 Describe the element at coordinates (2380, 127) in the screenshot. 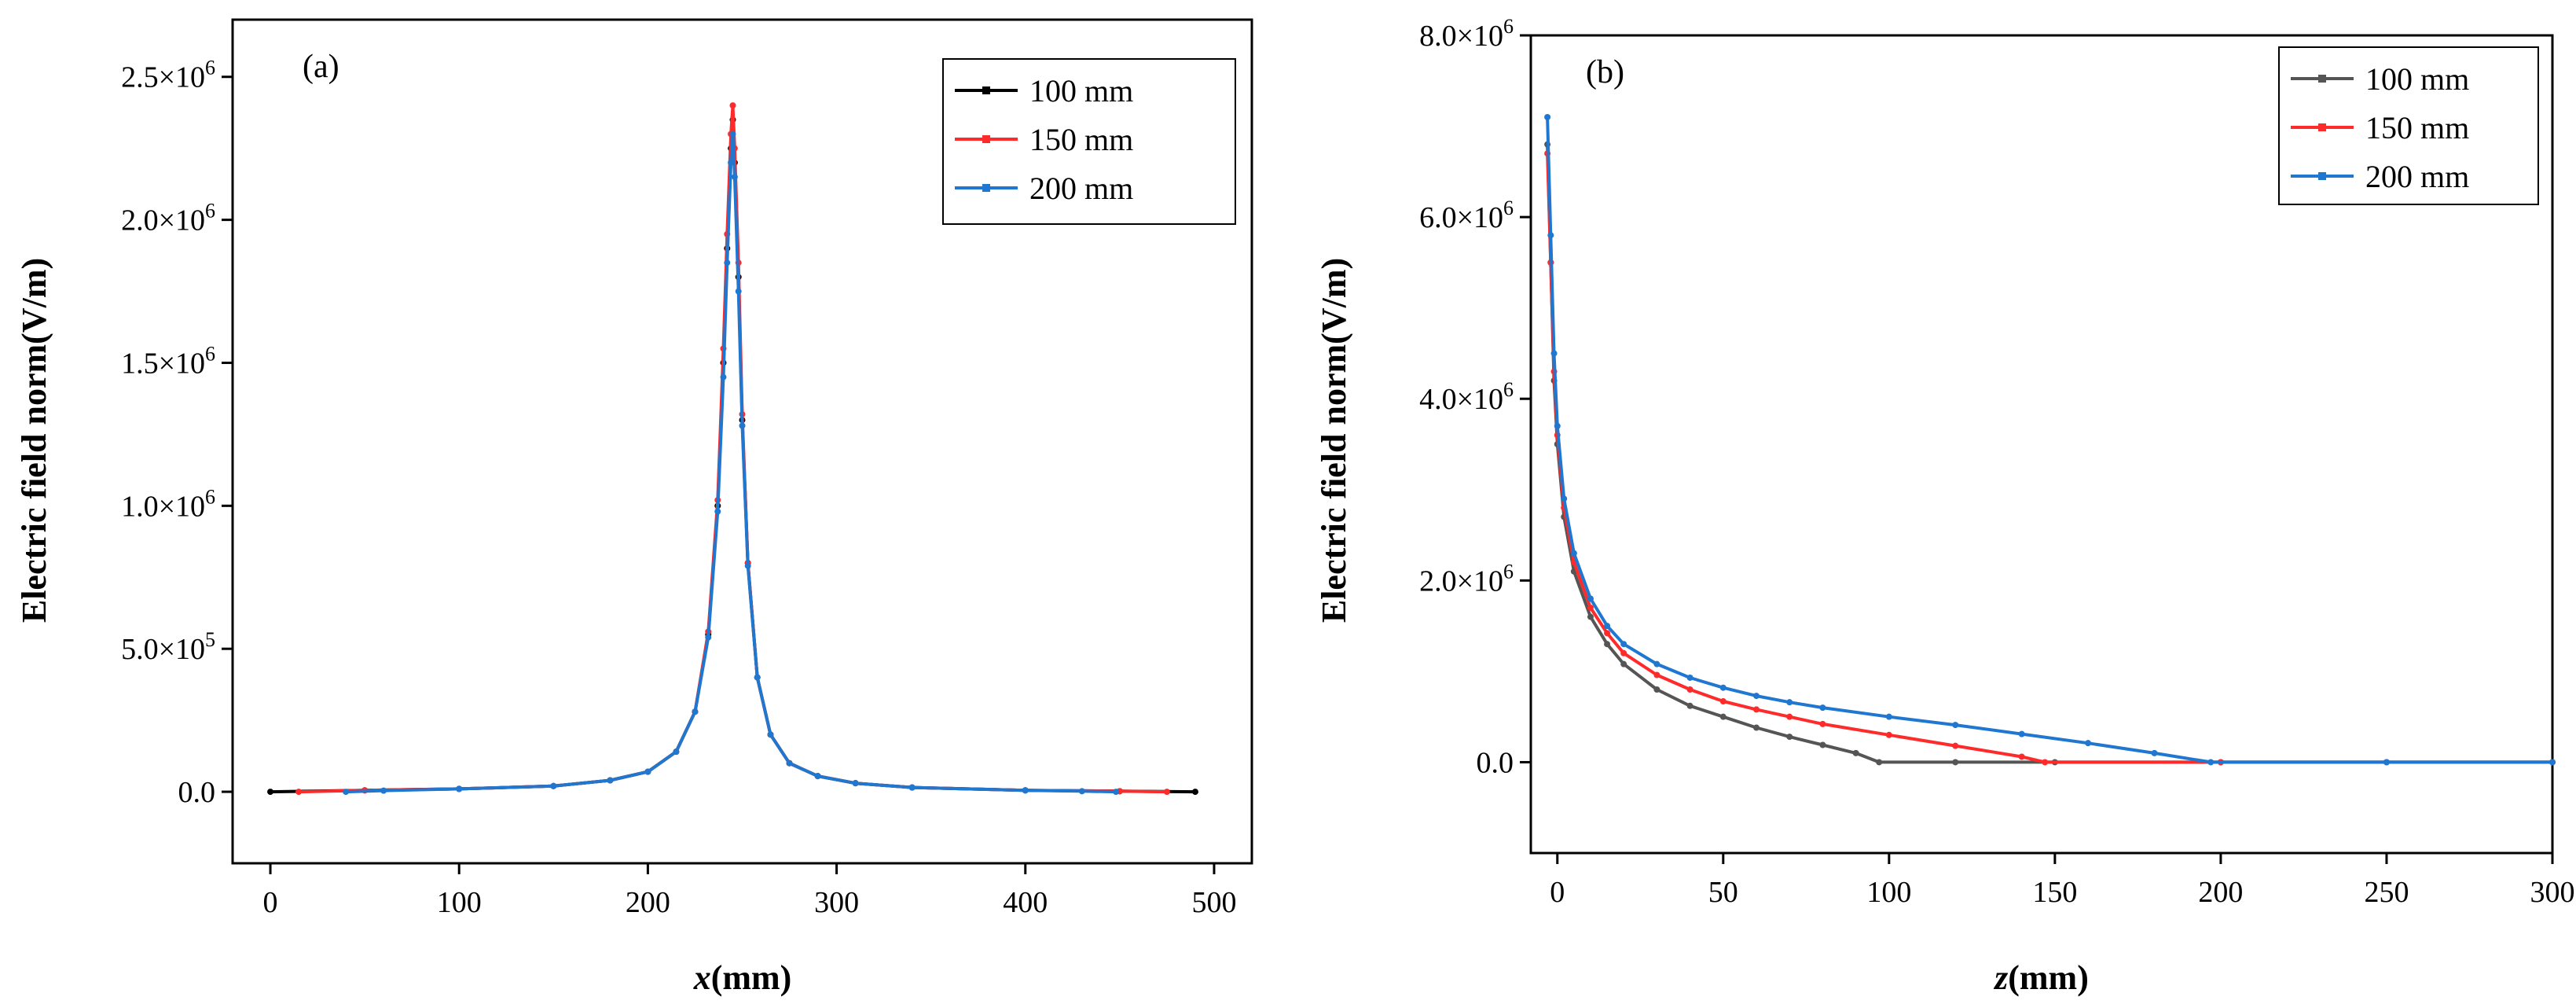

I see `panel-b-legend-items: 100 mm 150 mm 200 mm` at that location.